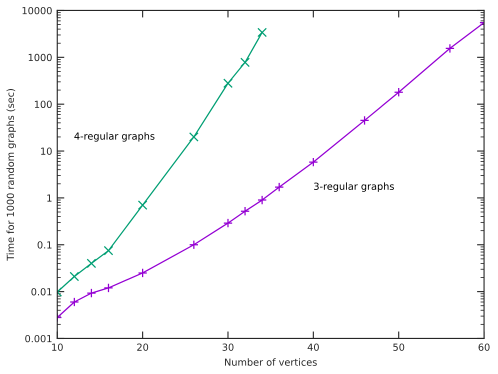 The width and height of the screenshot is (498, 374). Describe the element at coordinates (38, 338) in the screenshot. I see `y-tick-label: 0.001` at that location.